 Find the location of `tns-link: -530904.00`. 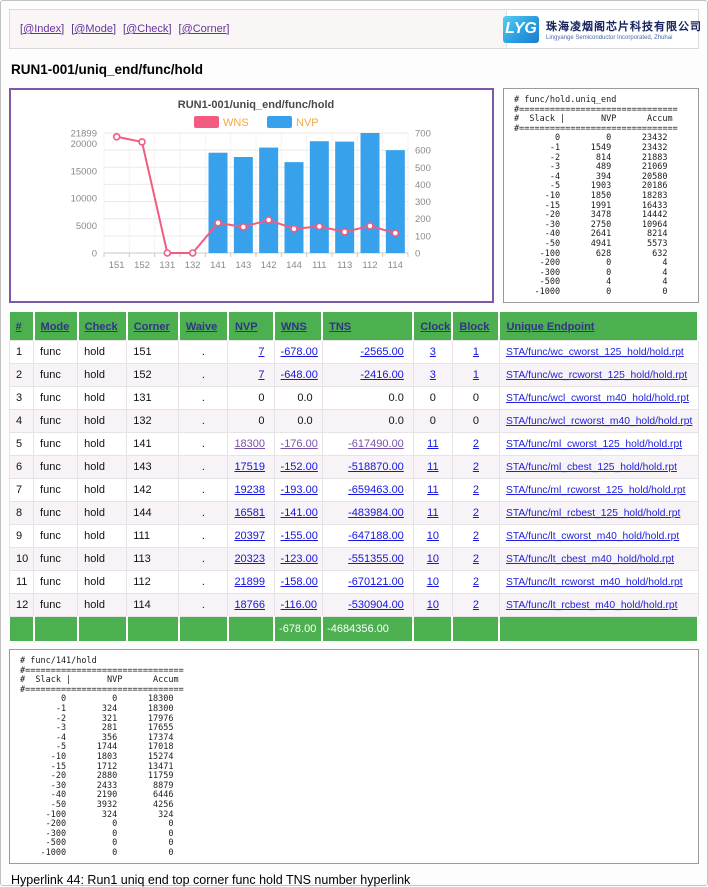

tns-link: -530904.00 is located at coordinates (376, 605).